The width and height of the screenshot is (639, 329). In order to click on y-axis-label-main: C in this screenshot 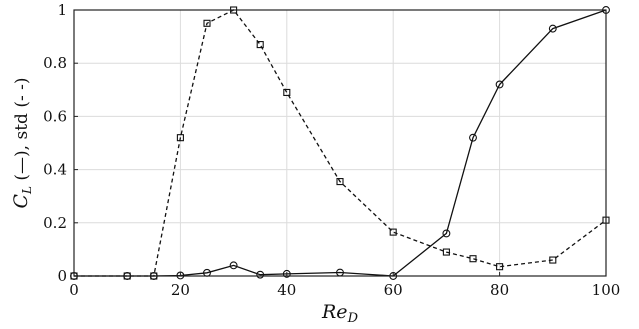, I will do `click(21, 201)`.